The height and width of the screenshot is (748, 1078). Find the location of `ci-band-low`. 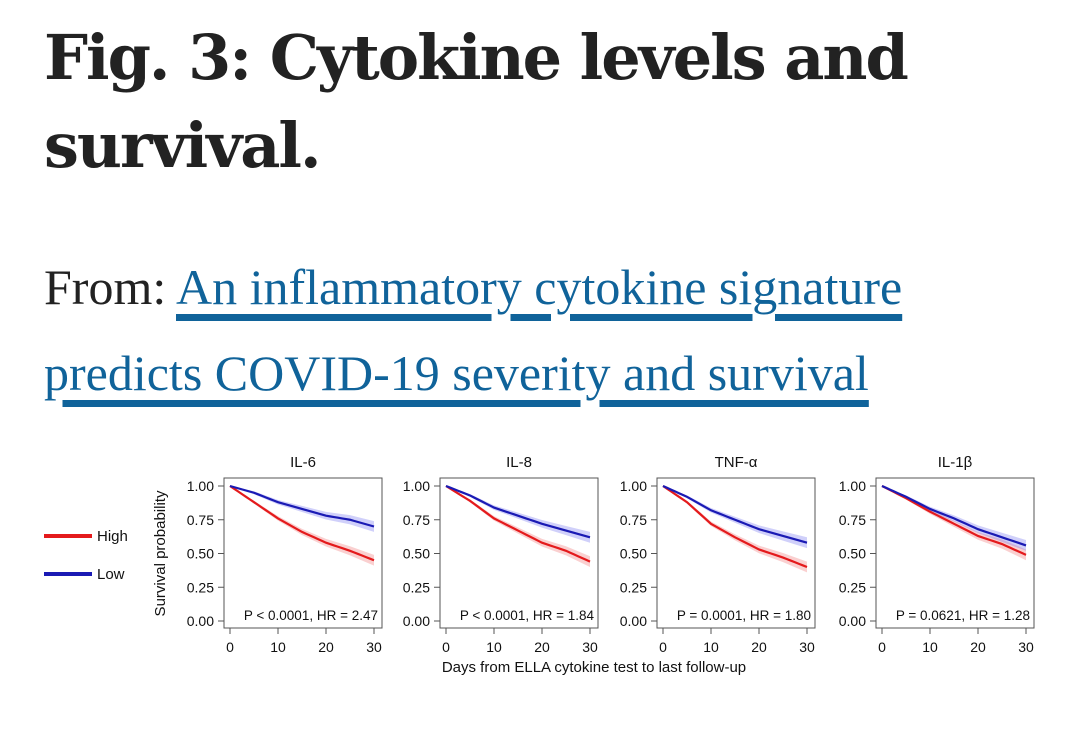

ci-band-low is located at coordinates (518, 514).